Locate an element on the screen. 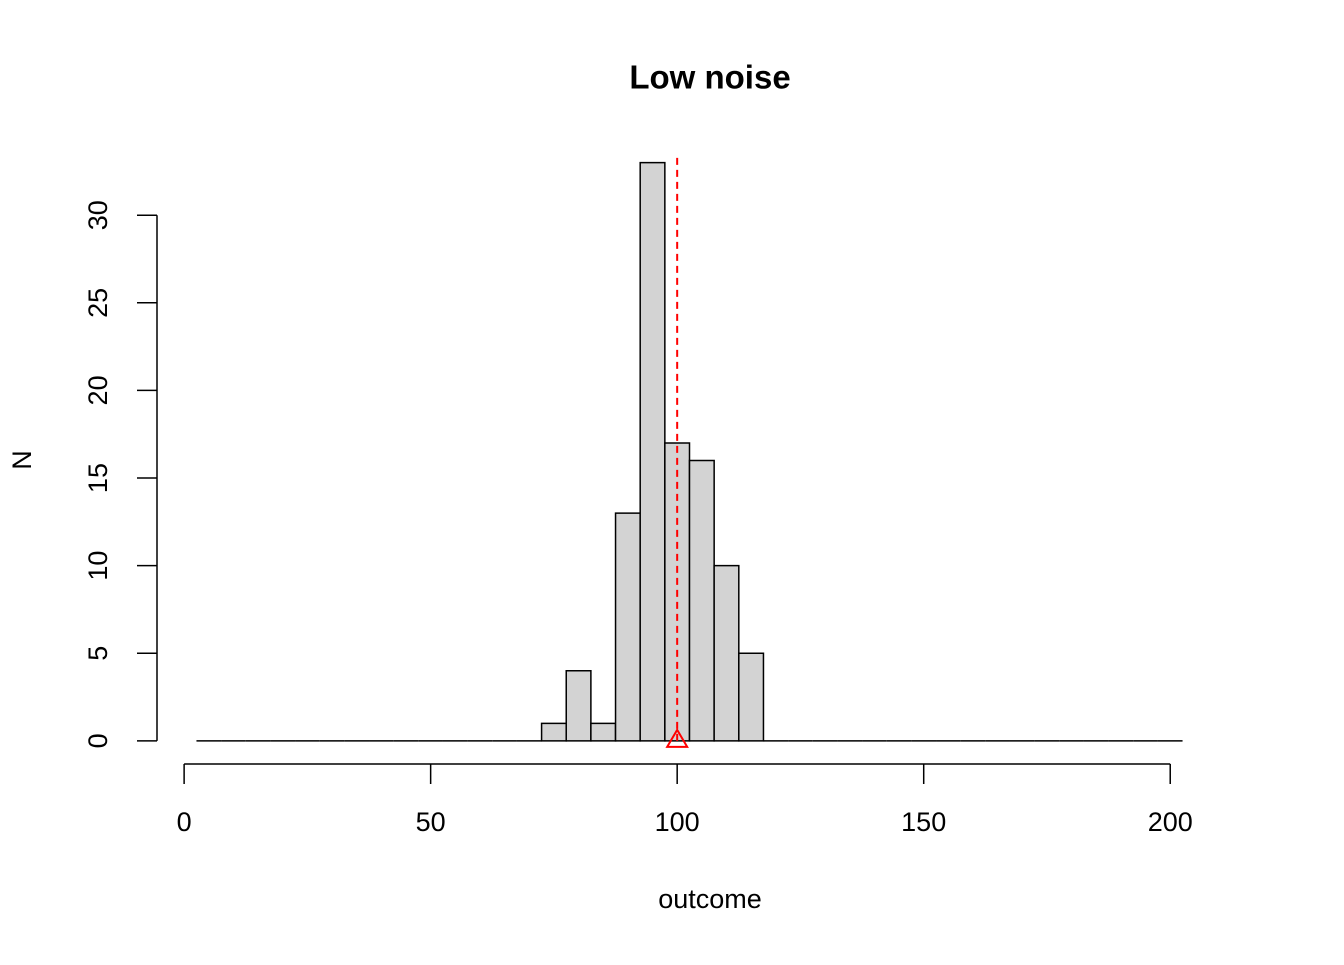  y-tick-label: 5 is located at coordinates (98, 653).